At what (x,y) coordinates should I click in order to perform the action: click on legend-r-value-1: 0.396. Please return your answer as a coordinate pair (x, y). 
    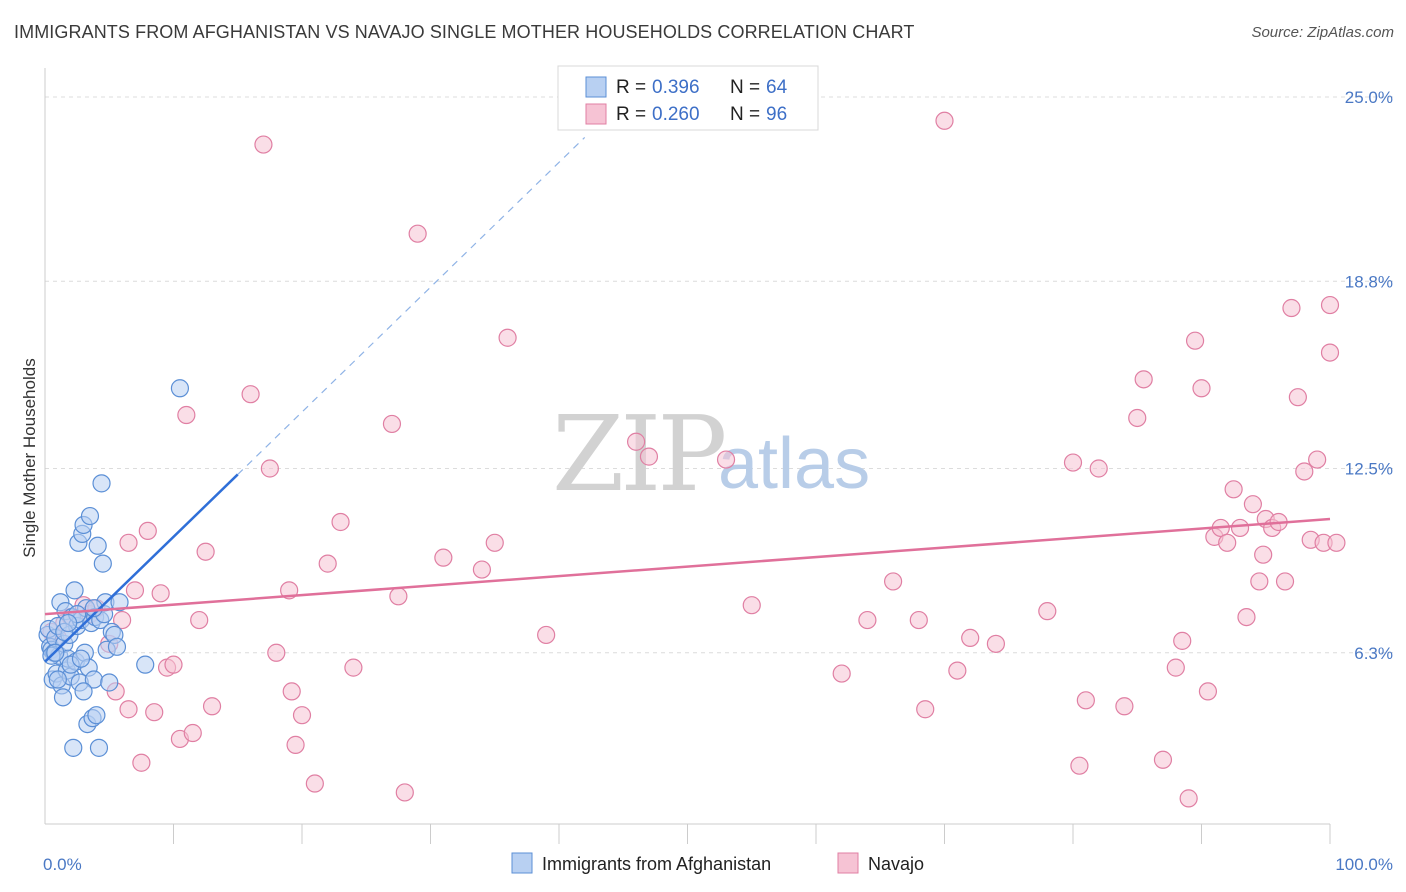
    Looking at the image, I should click on (676, 87).